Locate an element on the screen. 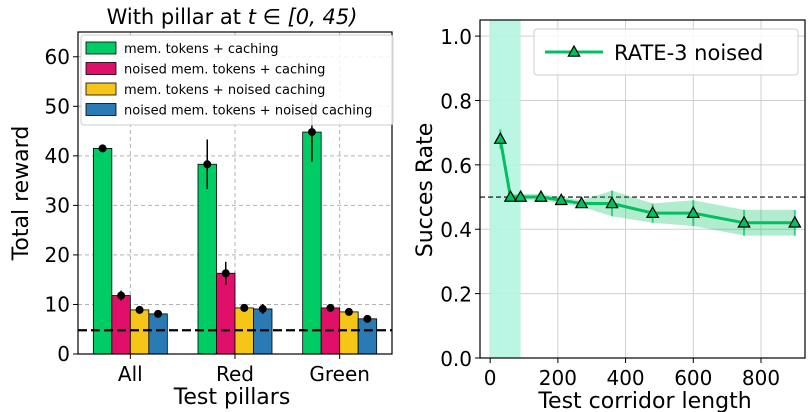 The width and height of the screenshot is (810, 412). right-y-tick-label: 0.6 is located at coordinates (456, 166).